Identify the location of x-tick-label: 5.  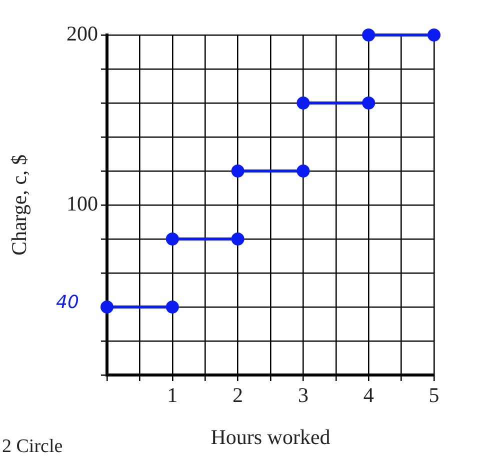
(434, 395).